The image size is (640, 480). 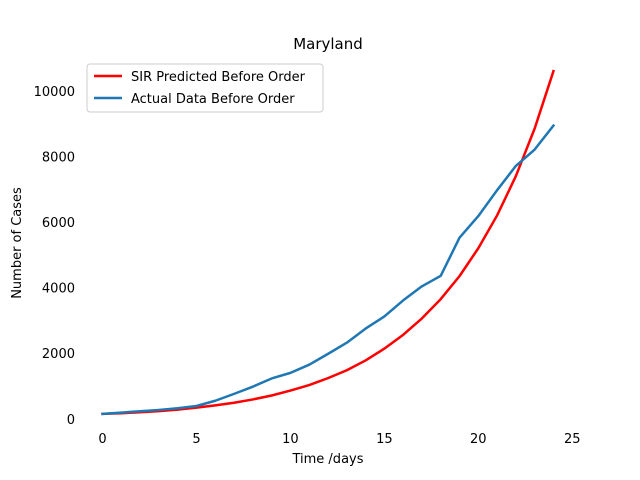 I want to click on x-axis-label: Time /days, so click(x=327, y=459).